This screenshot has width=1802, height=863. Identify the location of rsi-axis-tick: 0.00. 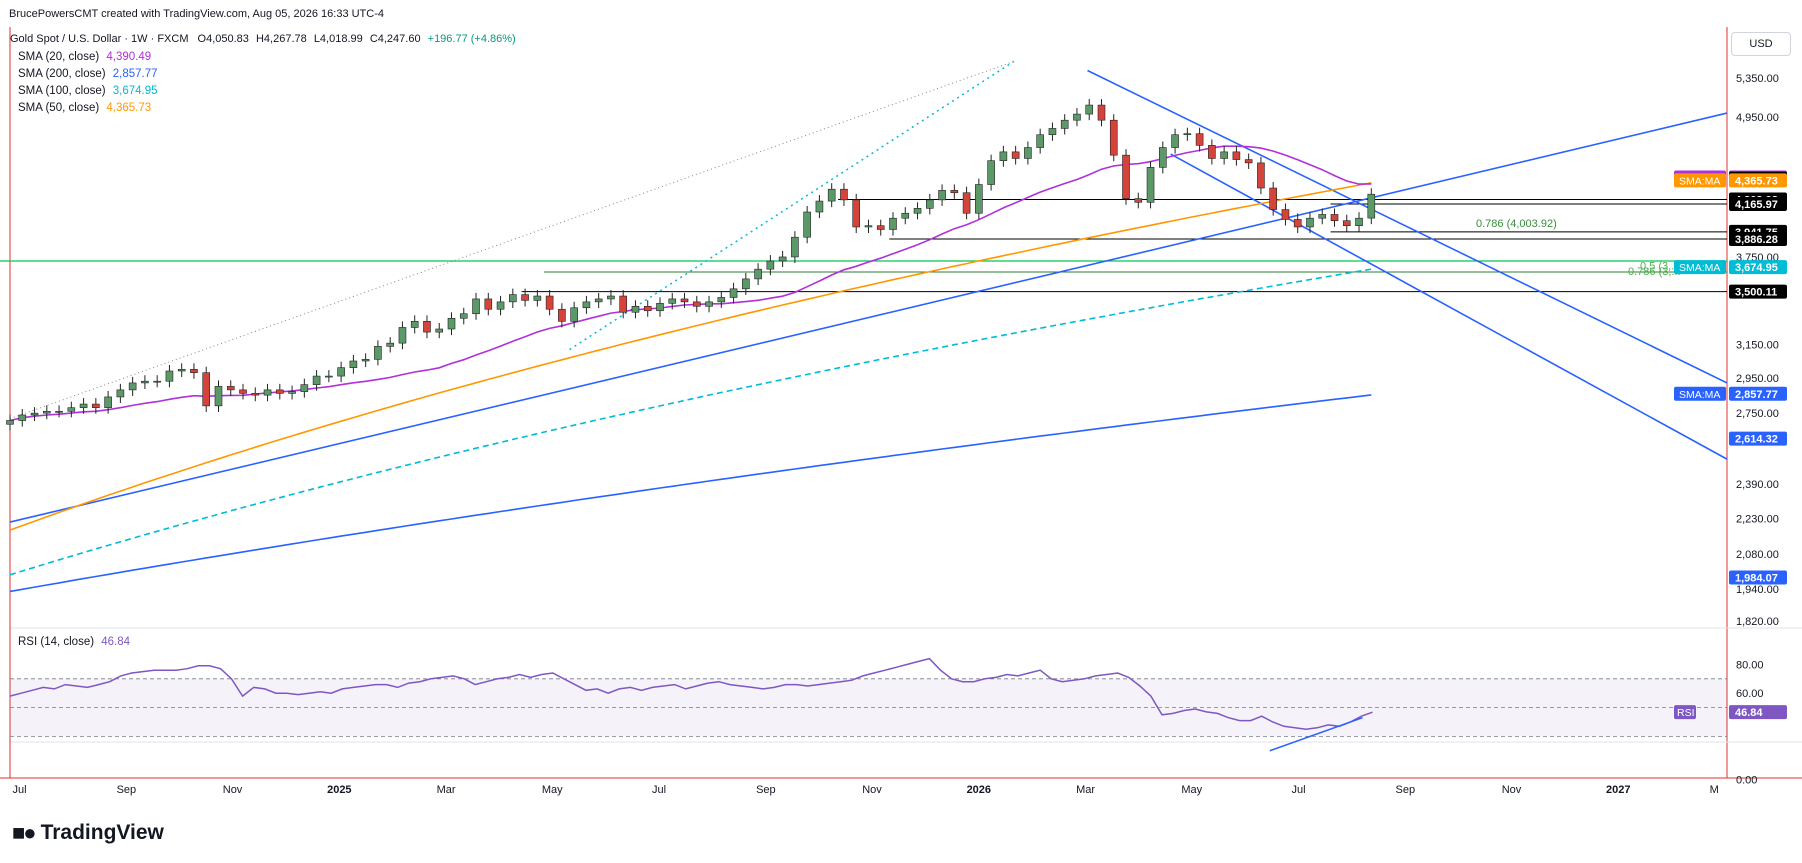
(1746, 781).